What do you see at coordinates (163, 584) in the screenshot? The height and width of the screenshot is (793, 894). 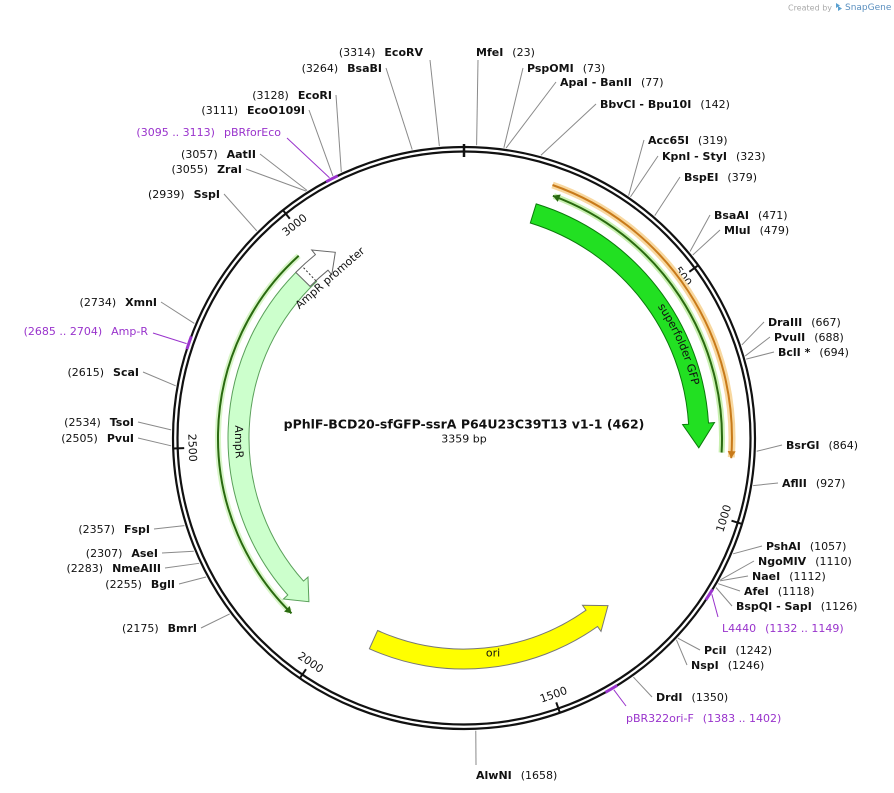 I see `site-name: BglI` at bounding box center [163, 584].